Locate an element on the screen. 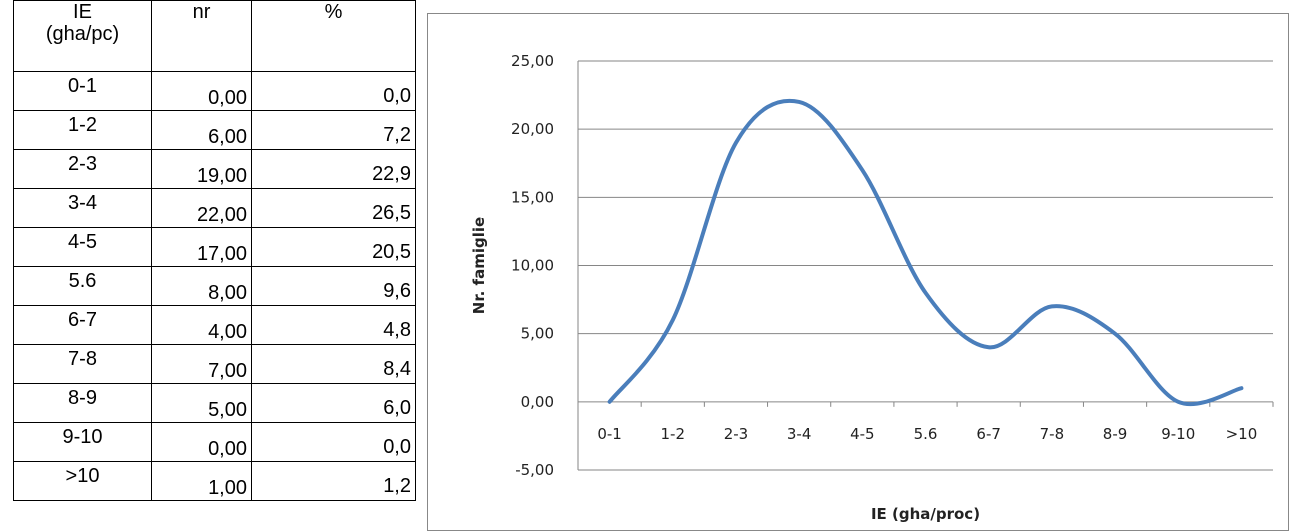 This screenshot has height=531, width=1298. table-row: 6-7 4,00 4,8 is located at coordinates (214, 325).